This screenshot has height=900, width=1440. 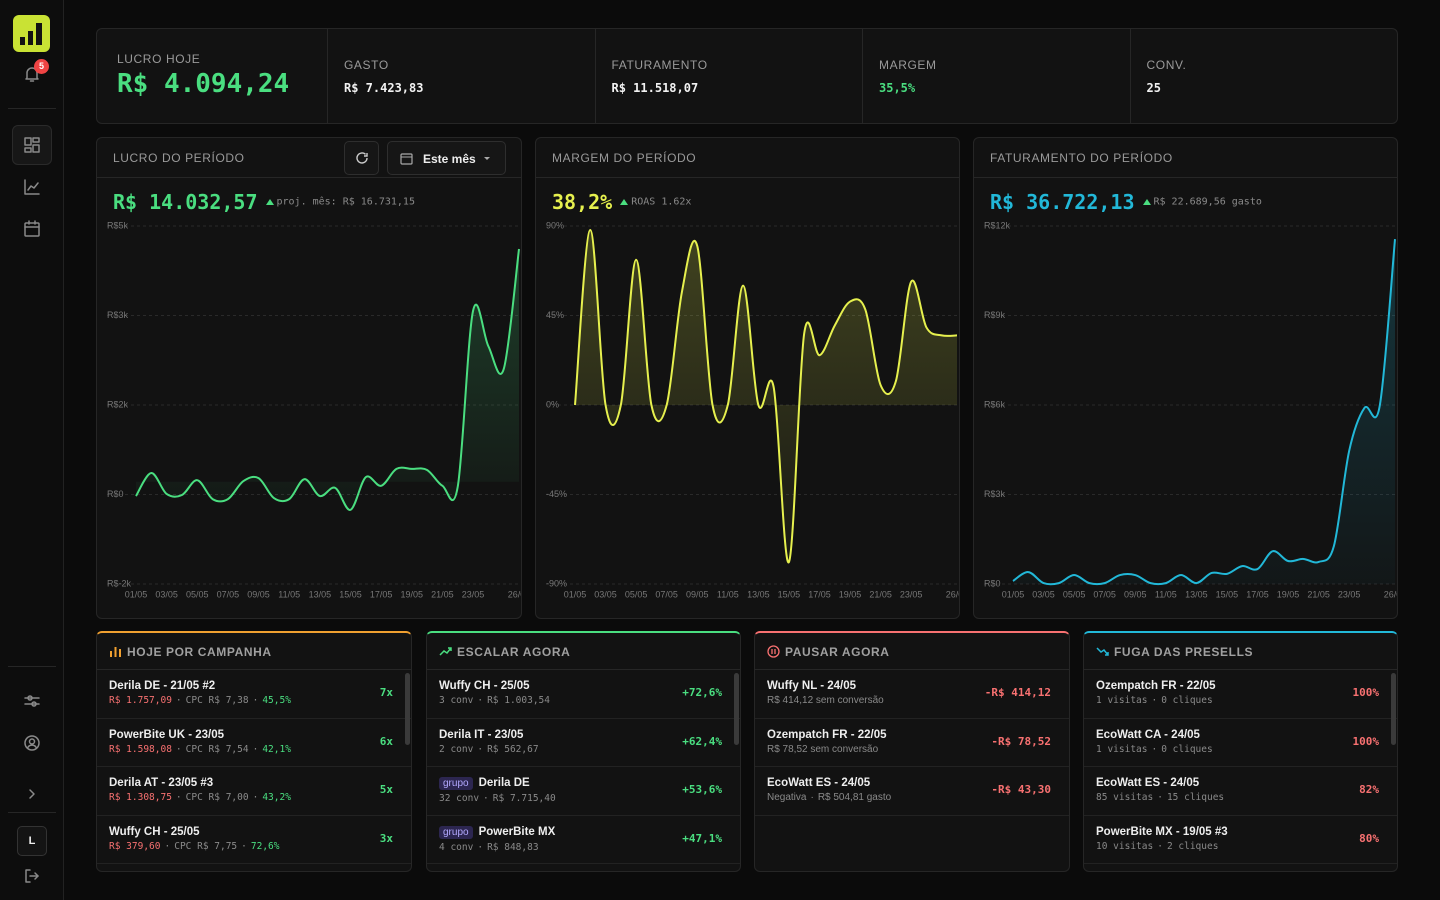 What do you see at coordinates (702, 838) in the screenshot?
I see `item-value: +47,1%` at bounding box center [702, 838].